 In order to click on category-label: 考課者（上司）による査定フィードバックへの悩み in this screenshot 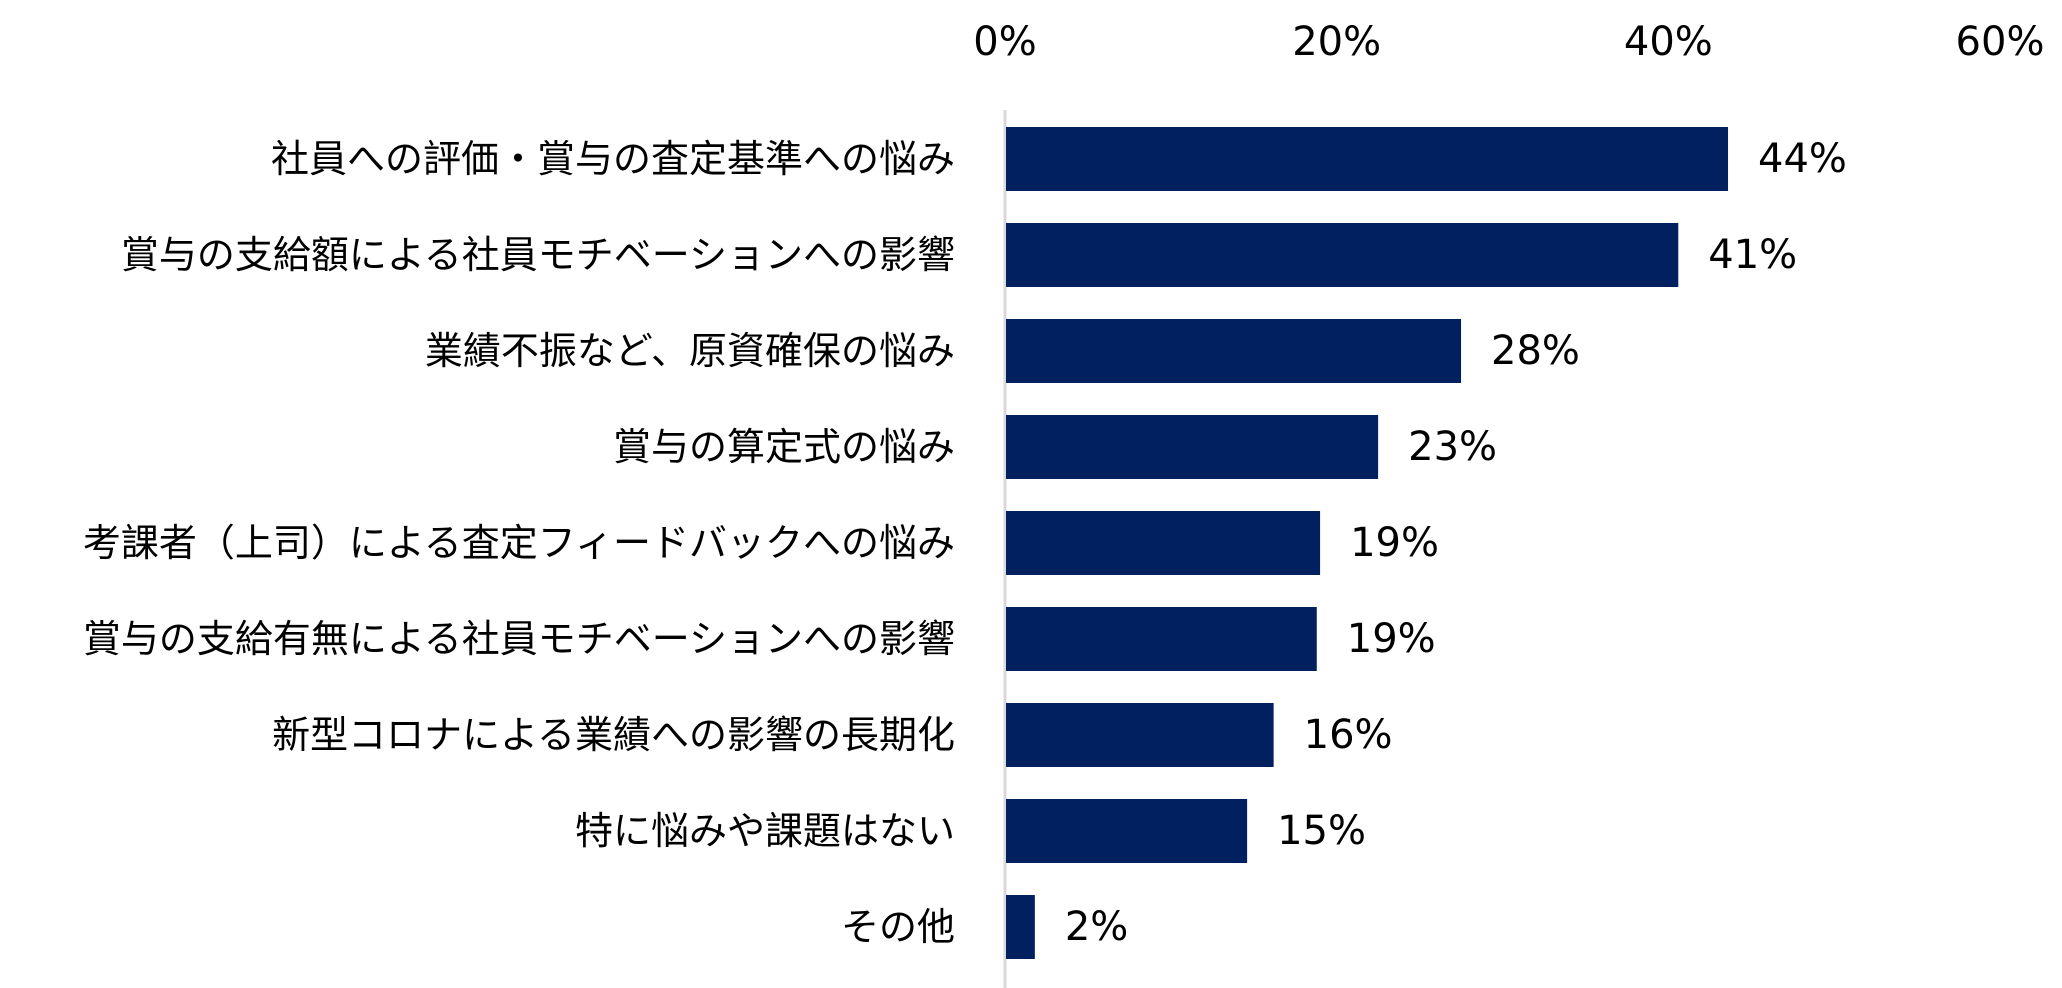, I will do `click(519, 543)`.